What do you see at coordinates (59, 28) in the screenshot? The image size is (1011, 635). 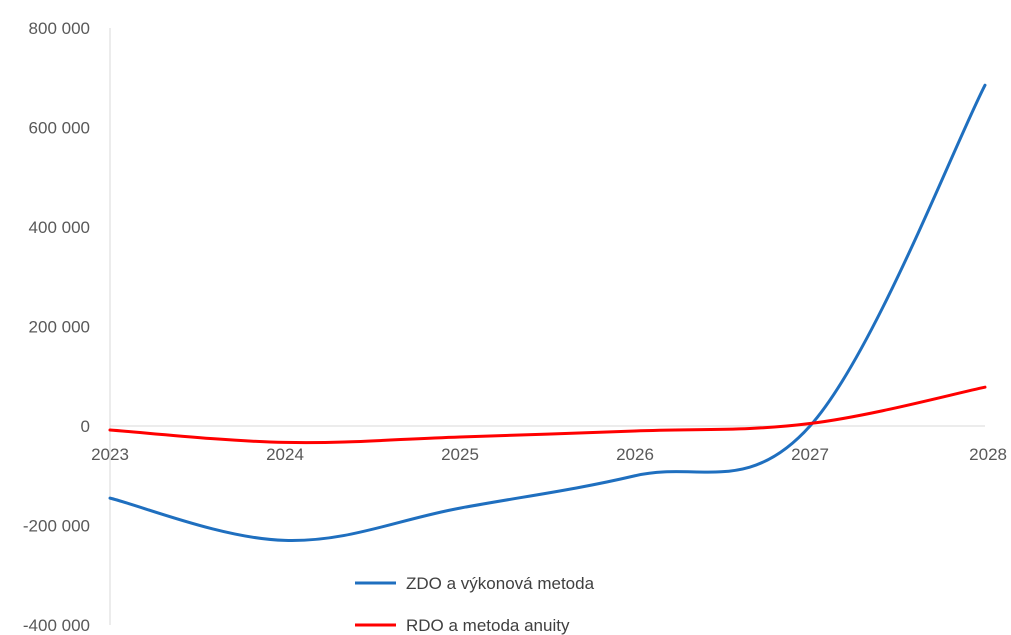 I see `y-tick-label: 800 000` at bounding box center [59, 28].